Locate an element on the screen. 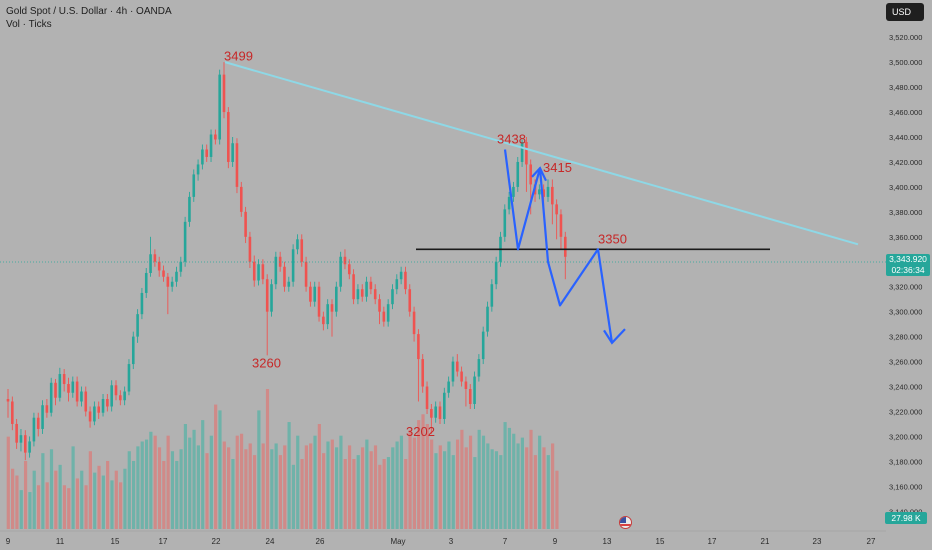 This screenshot has width=932, height=550. price-tick-label: 3,500.000 is located at coordinates (905, 62).